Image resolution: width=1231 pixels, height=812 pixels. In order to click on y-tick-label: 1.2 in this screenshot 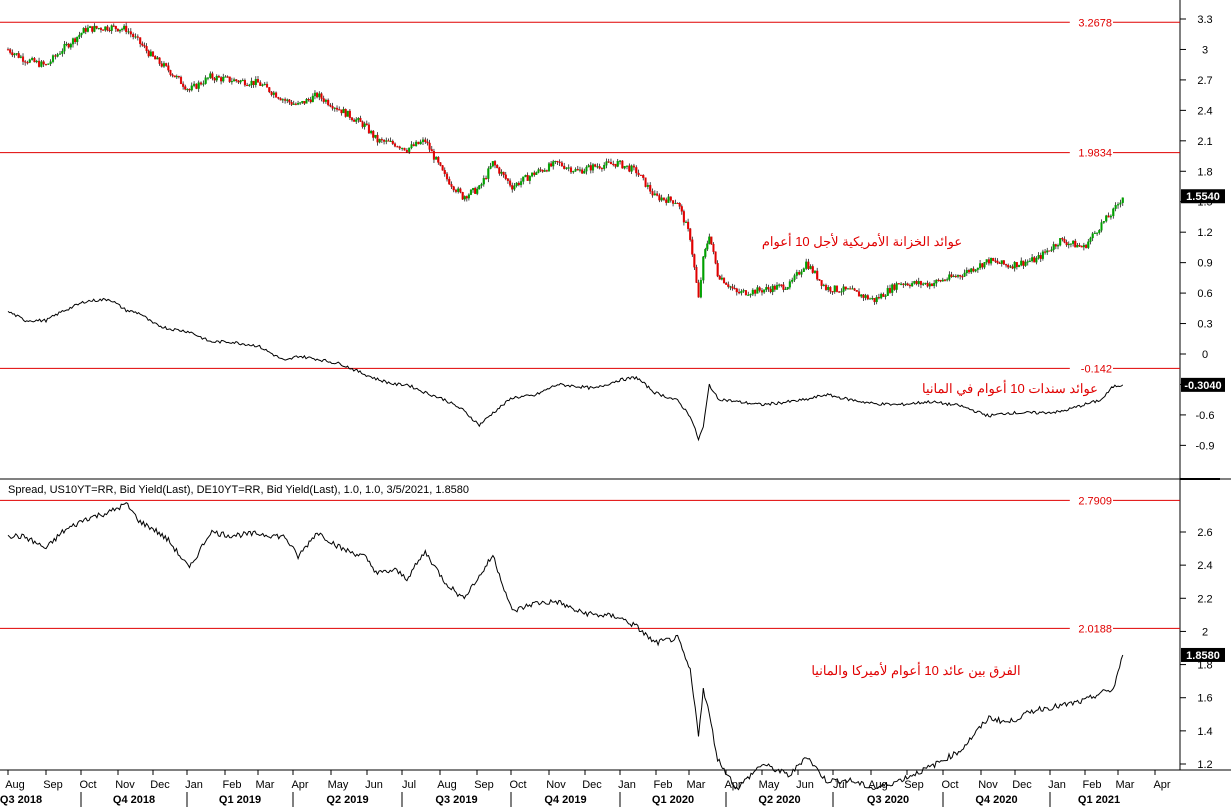, I will do `click(1204, 233)`.